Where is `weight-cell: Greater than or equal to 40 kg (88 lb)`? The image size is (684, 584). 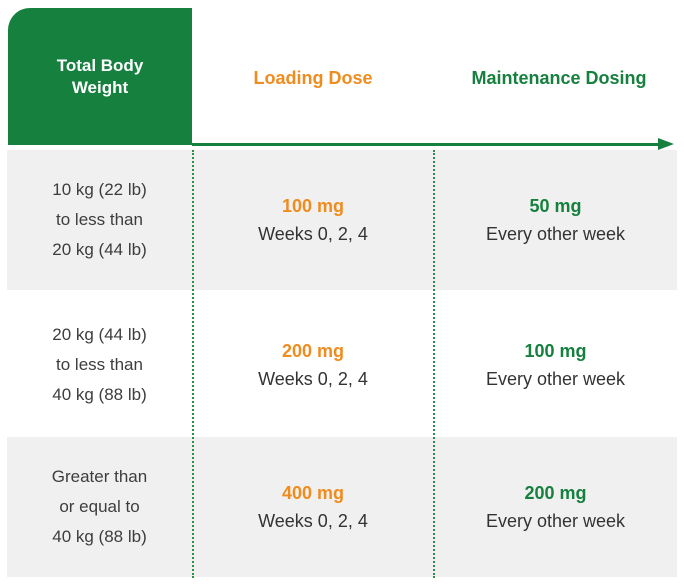
weight-cell: Greater than or equal to 40 kg (88 lb) is located at coordinates (99, 507).